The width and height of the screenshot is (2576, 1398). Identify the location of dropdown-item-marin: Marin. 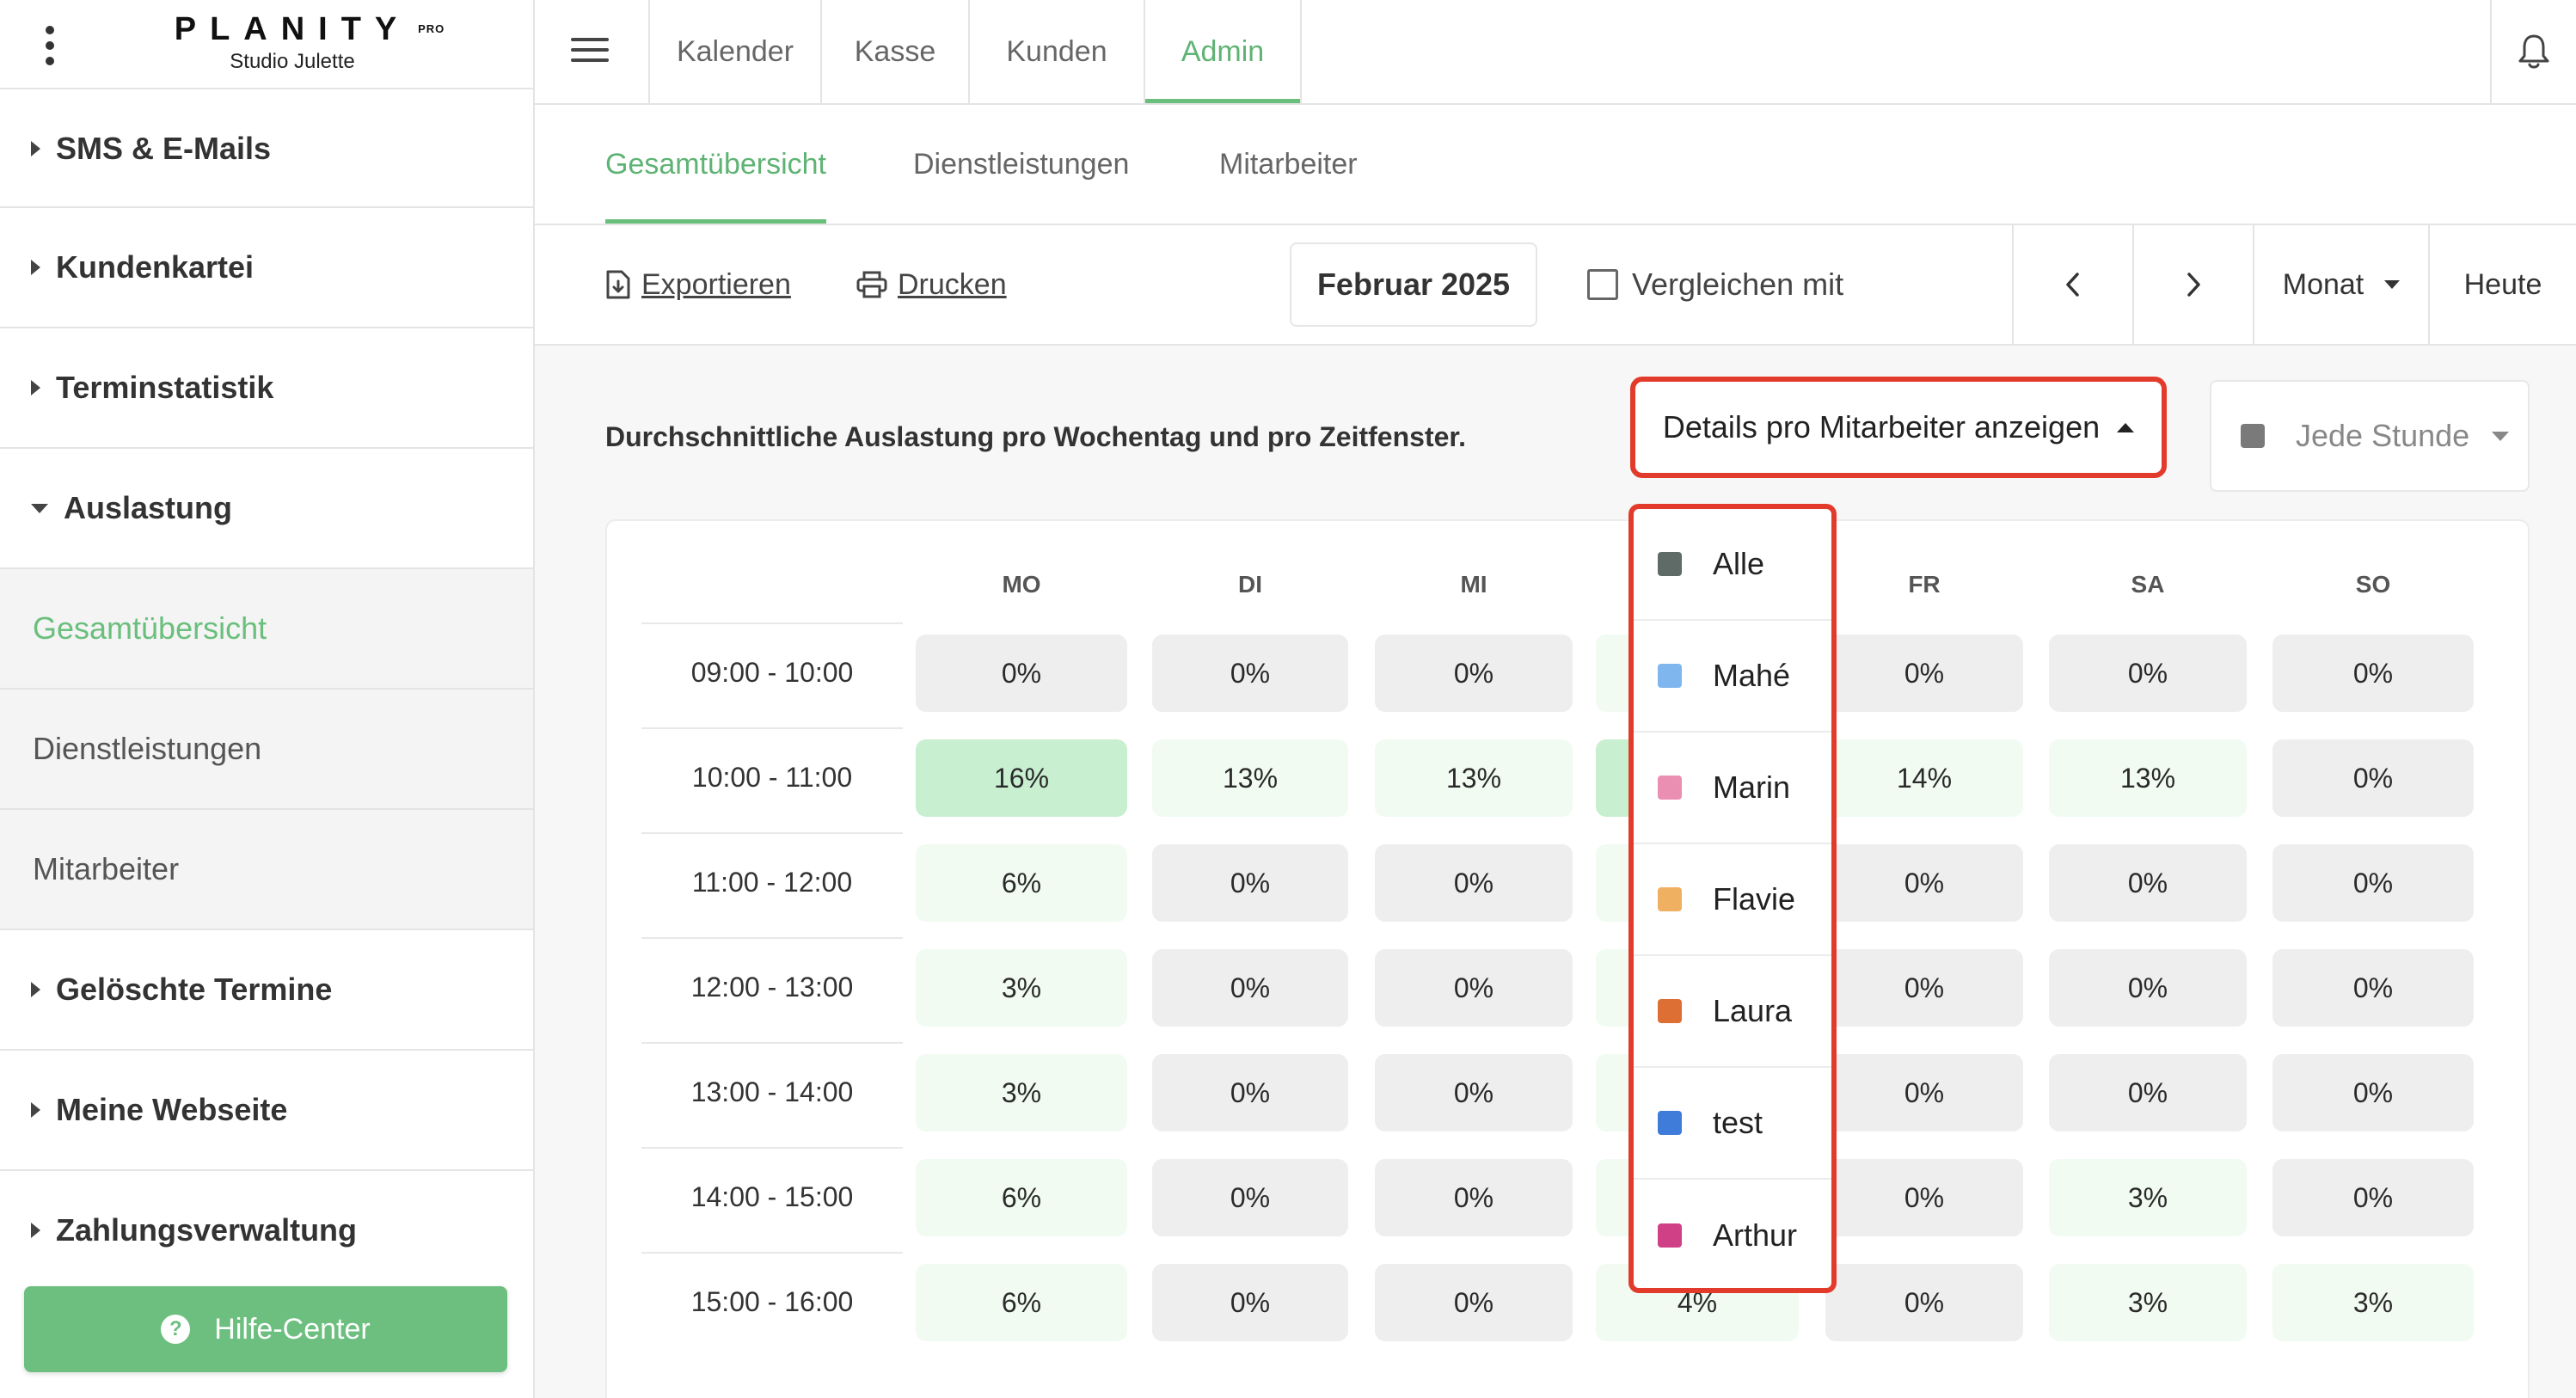
(1733, 788).